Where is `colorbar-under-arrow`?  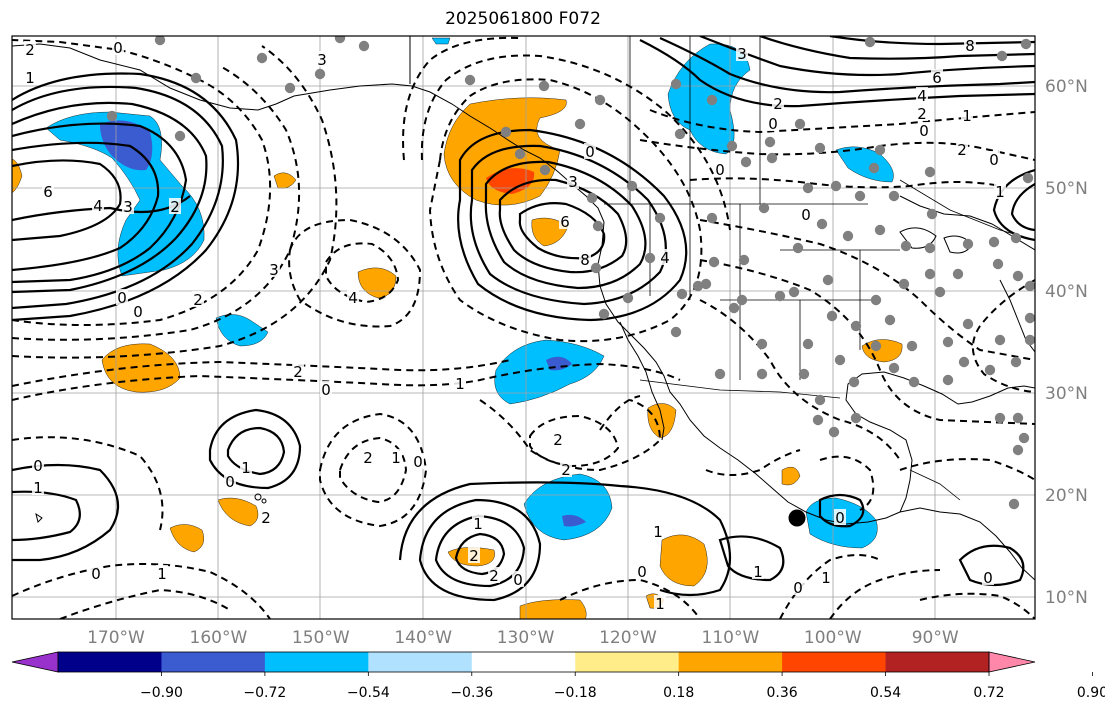 colorbar-under-arrow is located at coordinates (35, 662).